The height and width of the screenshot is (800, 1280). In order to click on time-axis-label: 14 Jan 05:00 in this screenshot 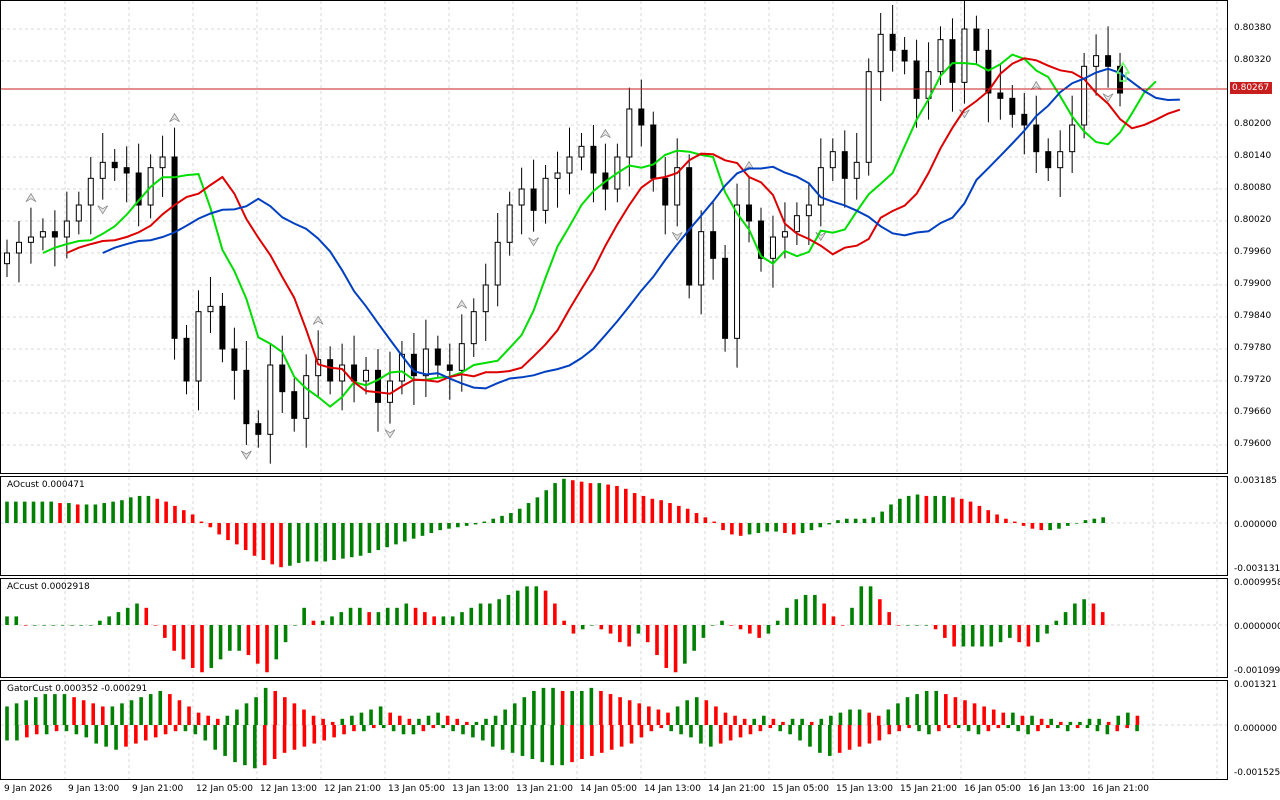, I will do `click(608, 789)`.